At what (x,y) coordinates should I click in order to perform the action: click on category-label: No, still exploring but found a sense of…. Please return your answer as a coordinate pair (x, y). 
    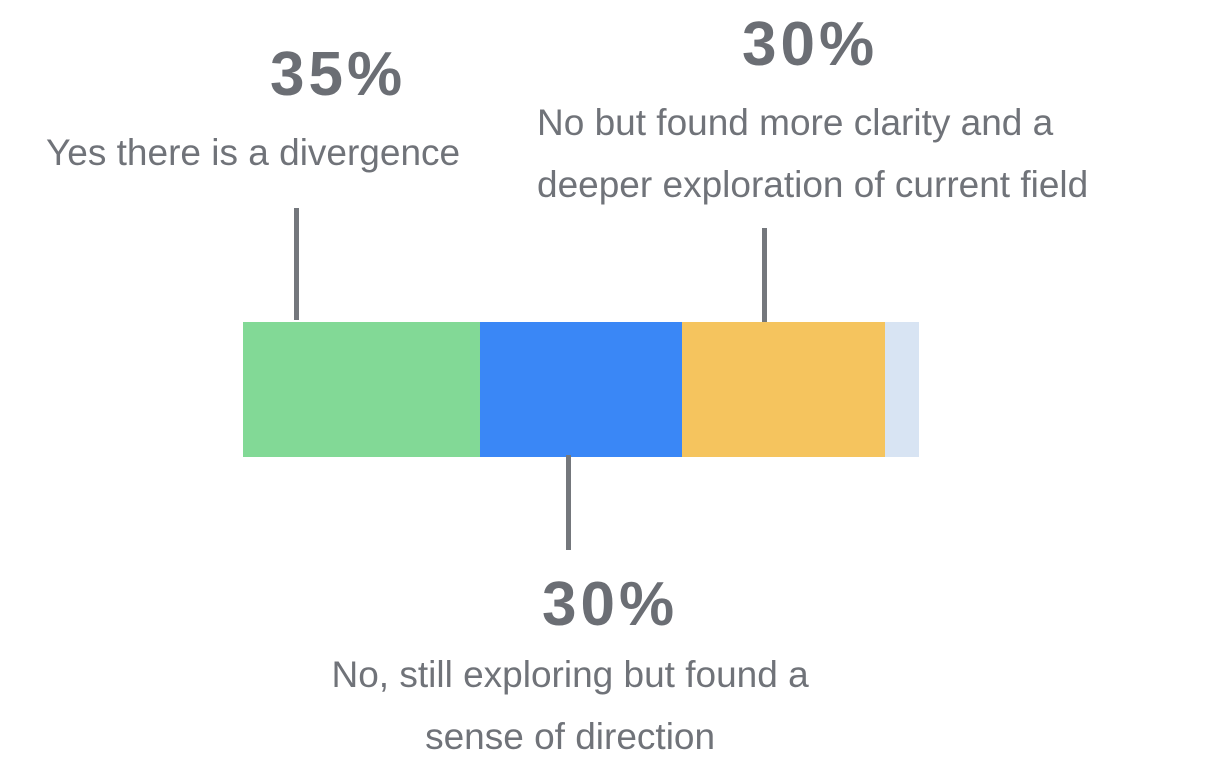
    Looking at the image, I should click on (570, 705).